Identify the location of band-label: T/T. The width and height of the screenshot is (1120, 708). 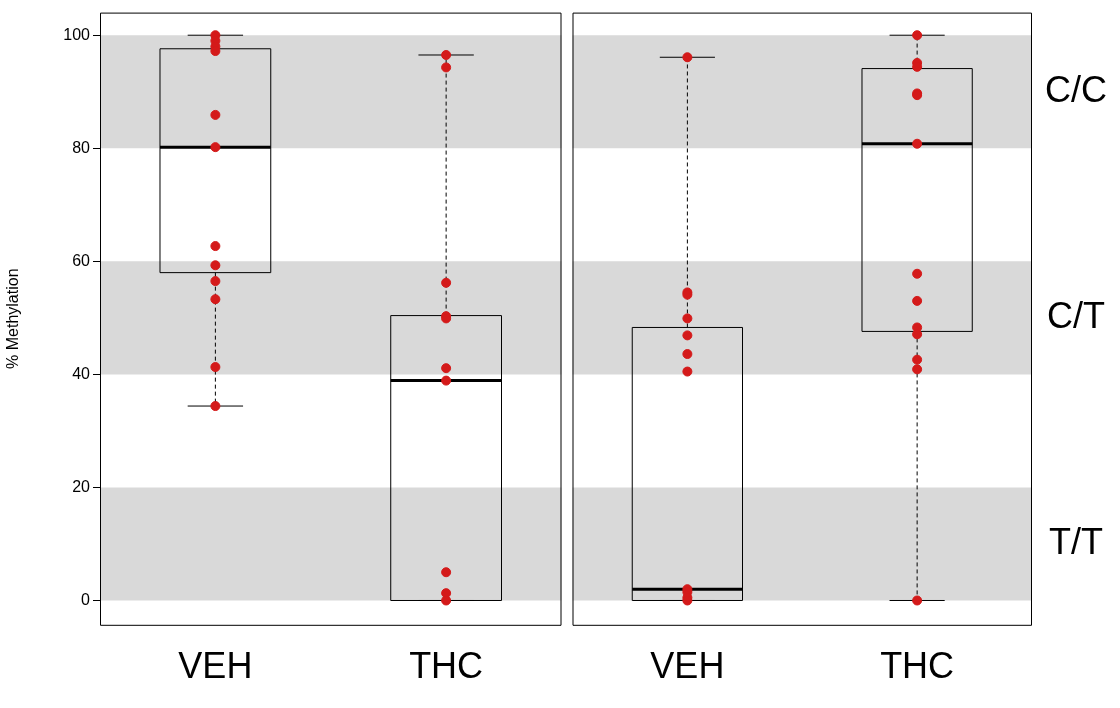
(1076, 541).